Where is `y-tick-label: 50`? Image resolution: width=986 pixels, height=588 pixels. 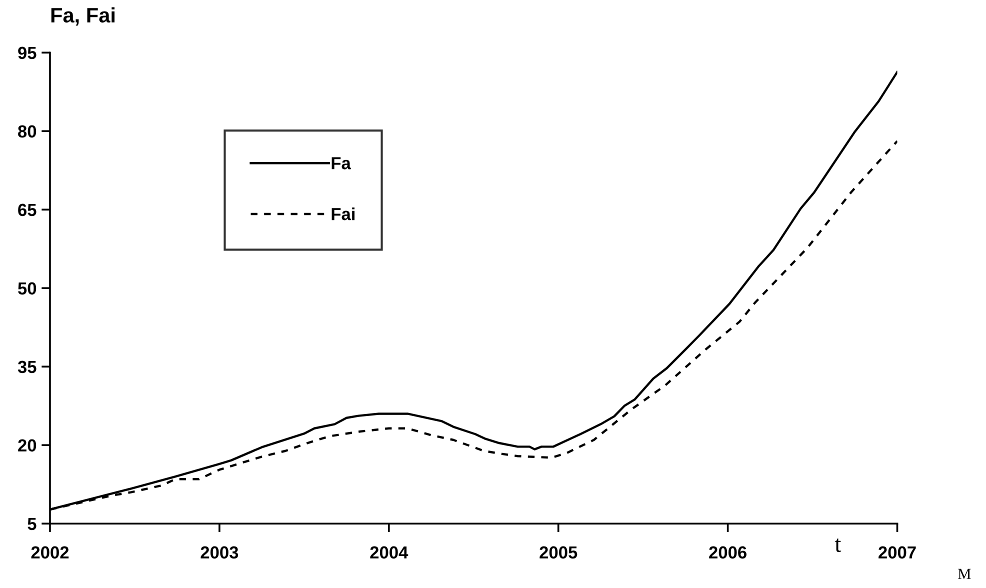
y-tick-label: 50 is located at coordinates (27, 288).